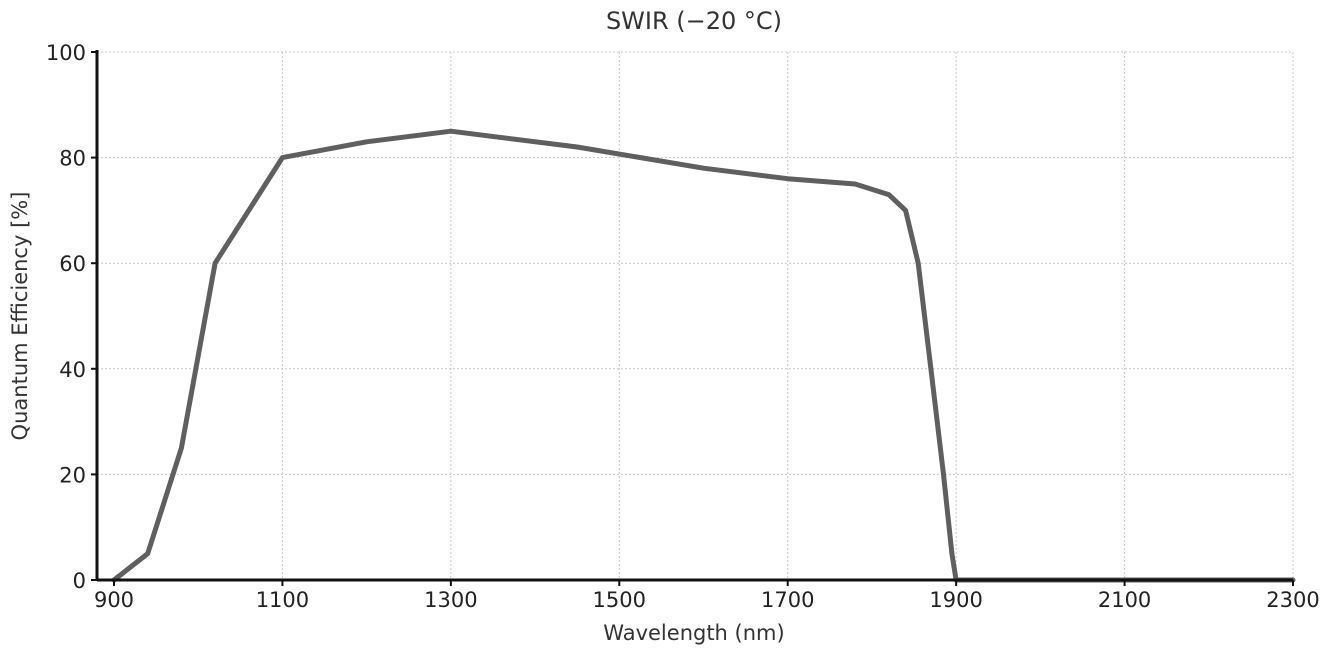 This screenshot has width=1338, height=652. Describe the element at coordinates (79, 581) in the screenshot. I see `y-tick-label: 0` at that location.